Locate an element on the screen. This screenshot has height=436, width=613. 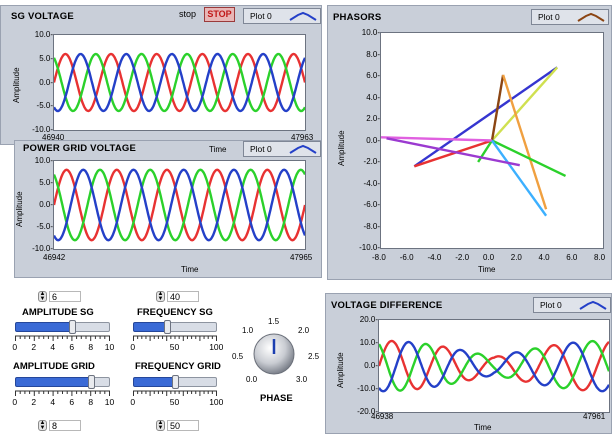
diff-ylabel: Amplitude is located at coordinates (340, 370).